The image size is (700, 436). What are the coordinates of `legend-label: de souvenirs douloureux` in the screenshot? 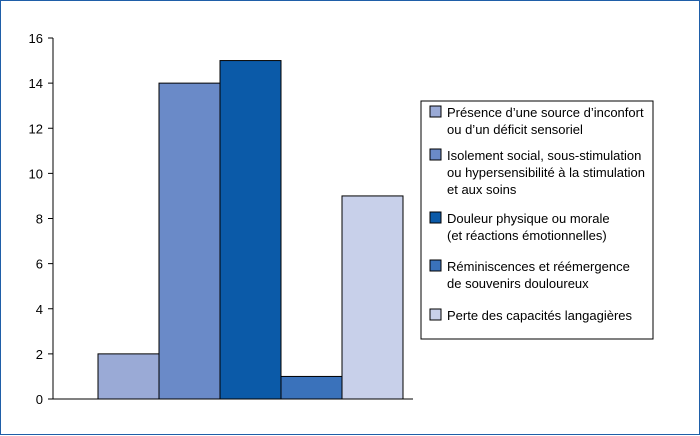 It's located at (518, 283).